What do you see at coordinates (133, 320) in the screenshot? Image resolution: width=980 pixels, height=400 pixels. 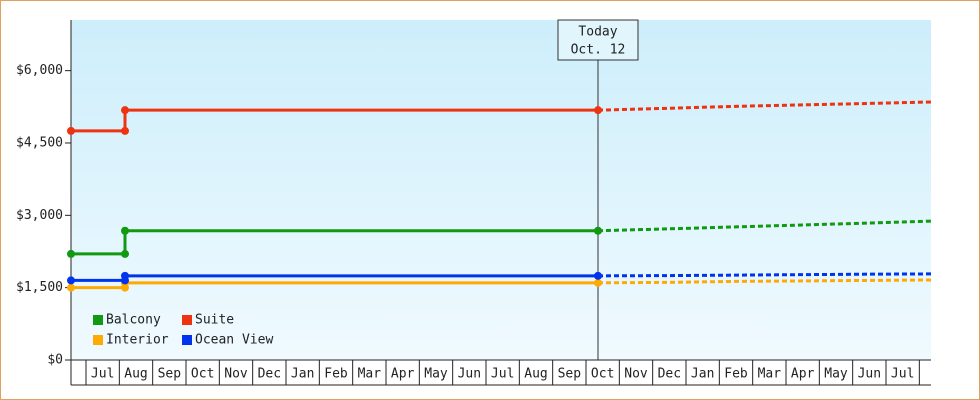 I see `legend-label: Balcony` at bounding box center [133, 320].